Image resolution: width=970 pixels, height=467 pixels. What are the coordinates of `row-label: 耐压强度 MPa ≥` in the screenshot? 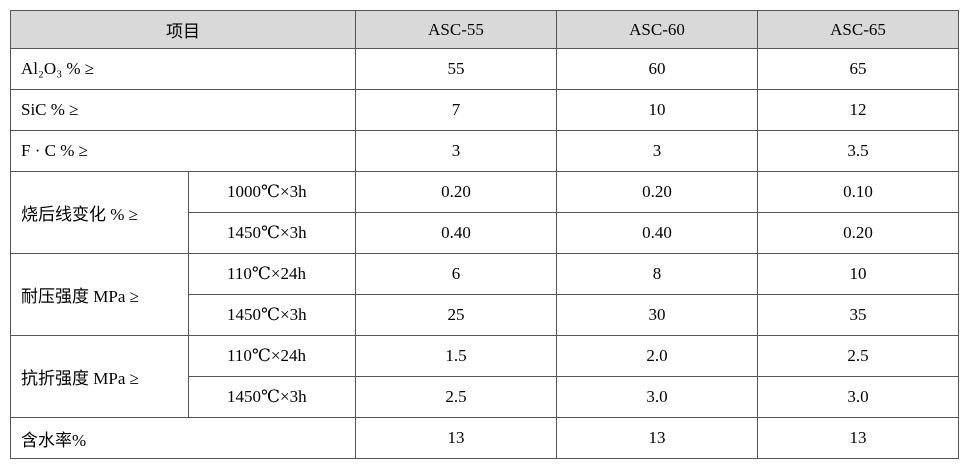 It's located at (99, 294).